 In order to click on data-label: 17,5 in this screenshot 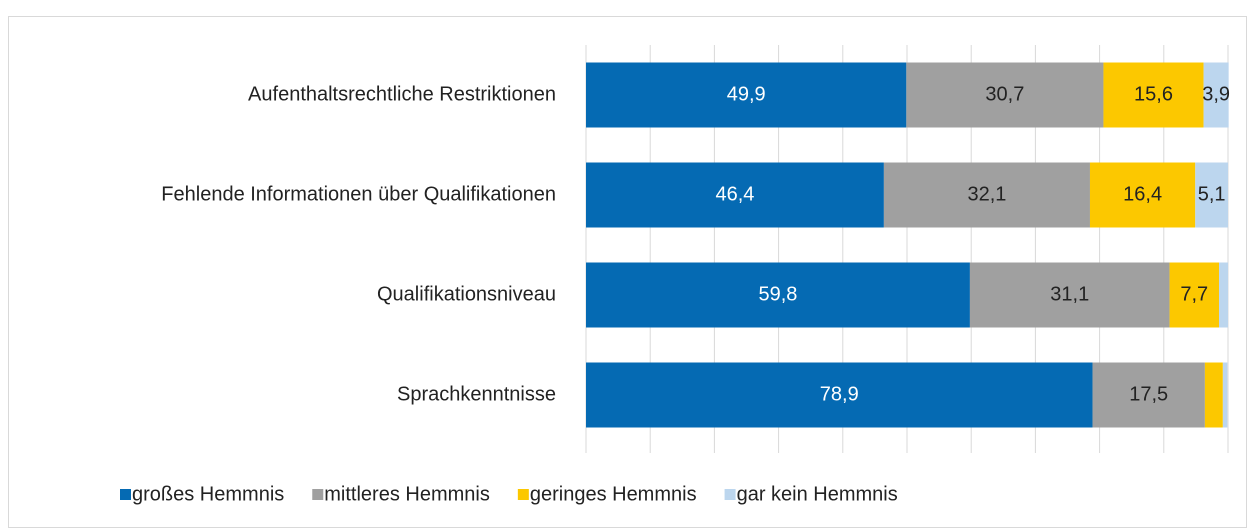, I will do `click(1148, 394)`.